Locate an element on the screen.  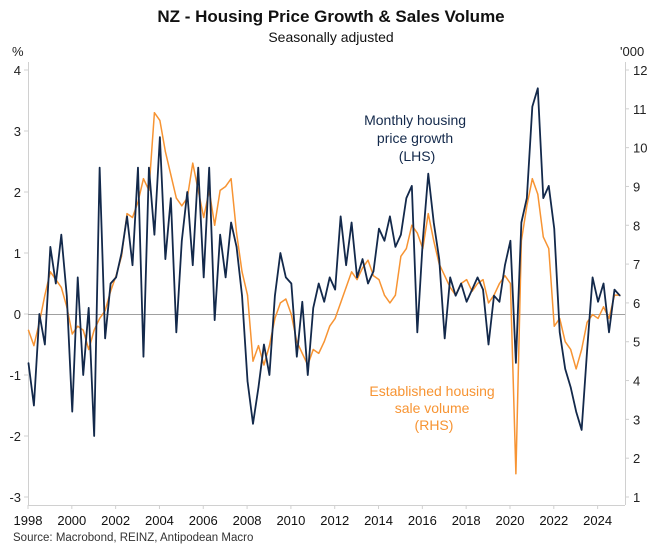
price-growth-label: Monthly housing price growth (LHS) is located at coordinates (417, 138).